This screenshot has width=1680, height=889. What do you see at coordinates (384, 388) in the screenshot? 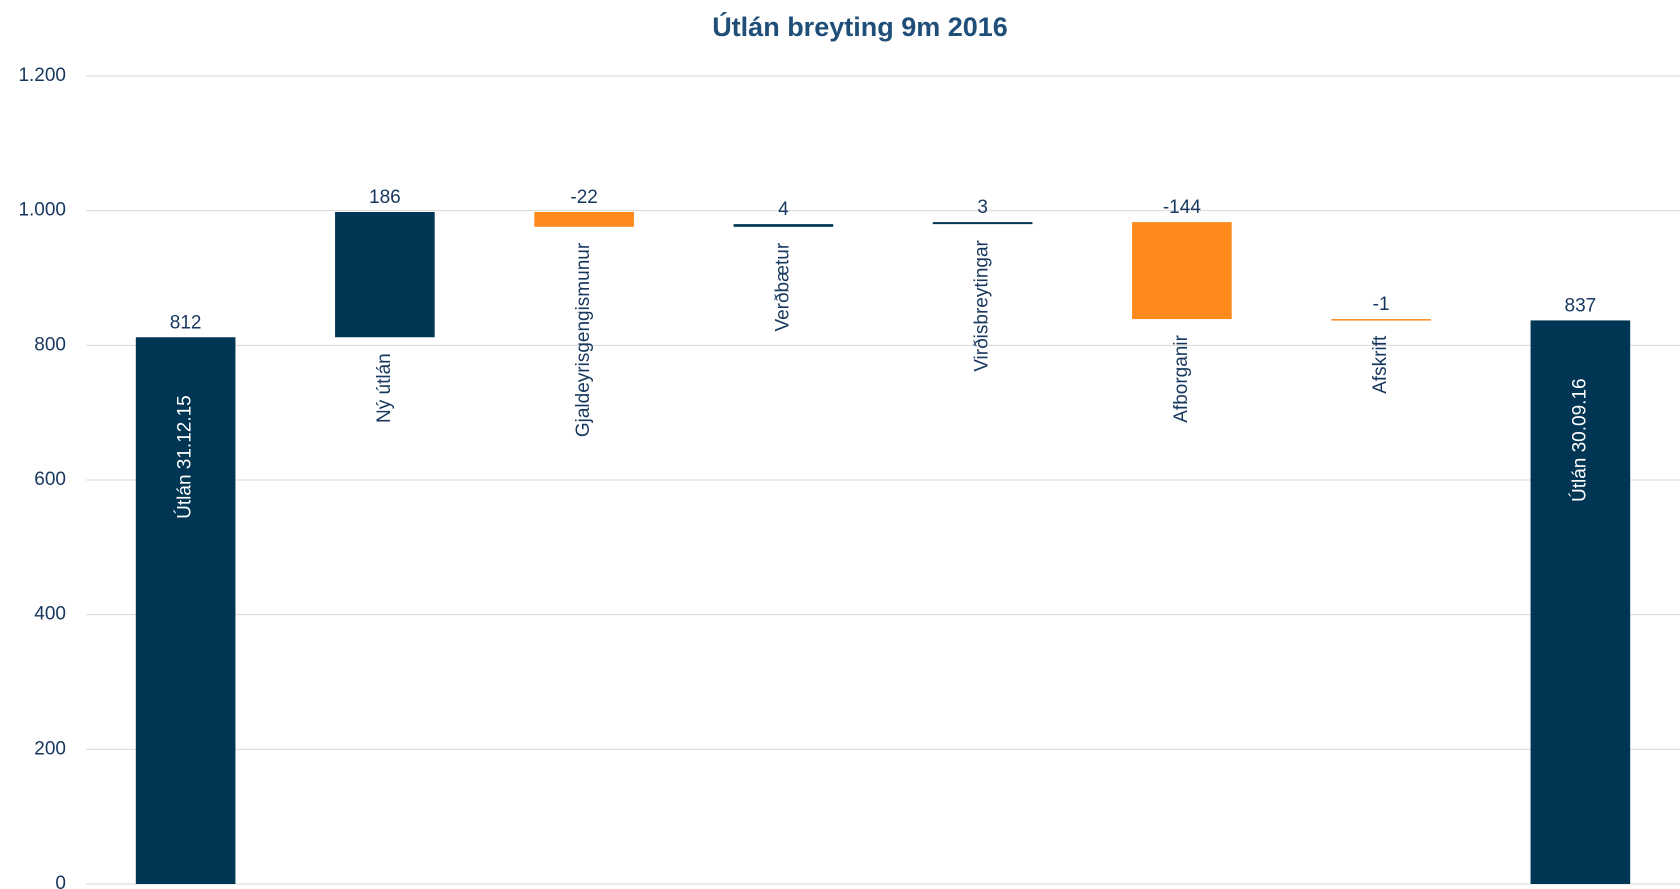
I see `category-label: Ný útlán` at bounding box center [384, 388].